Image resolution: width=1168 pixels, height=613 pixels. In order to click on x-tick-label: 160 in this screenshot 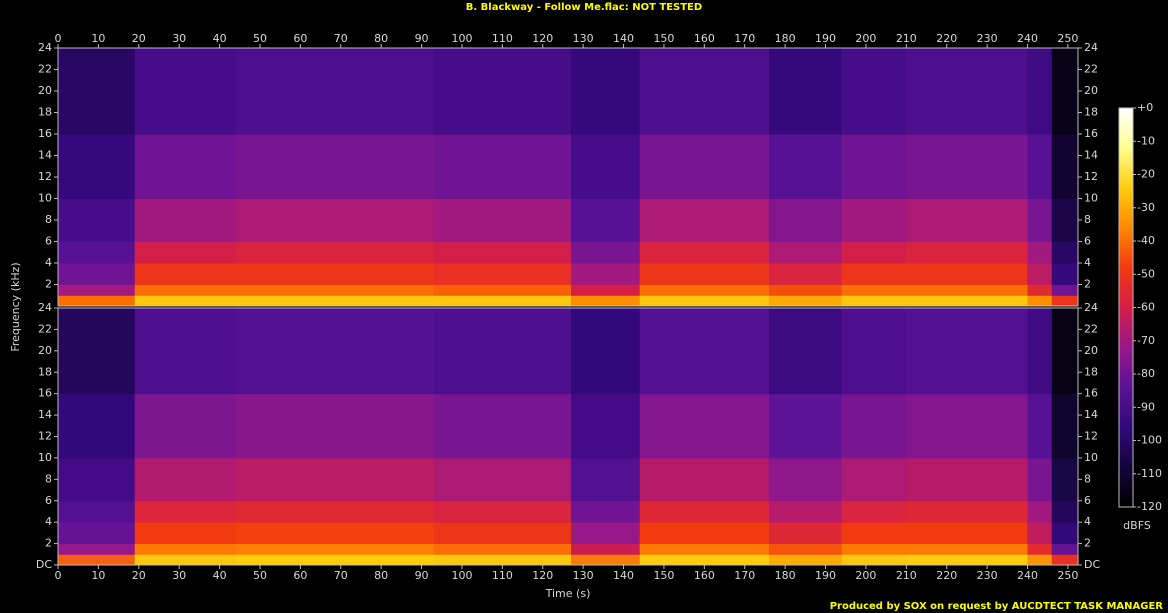, I will do `click(704, 575)`.